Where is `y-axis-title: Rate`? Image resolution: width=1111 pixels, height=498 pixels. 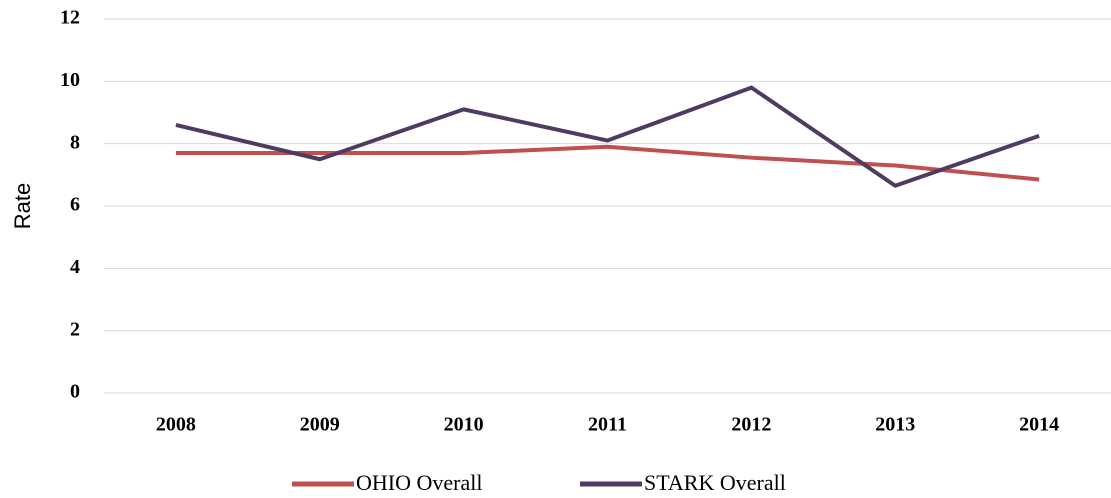
y-axis-title: Rate is located at coordinates (22, 206).